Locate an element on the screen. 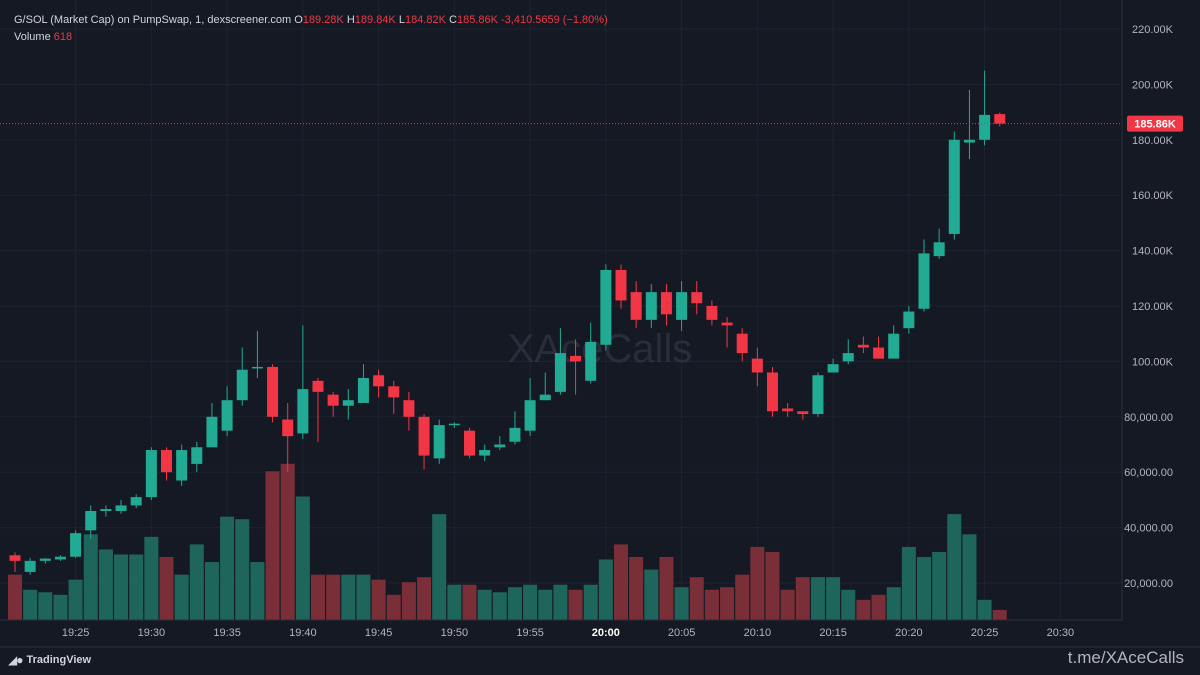 Image resolution: width=1200 pixels, height=675 pixels. last-price-badge is located at coordinates (1155, 123).